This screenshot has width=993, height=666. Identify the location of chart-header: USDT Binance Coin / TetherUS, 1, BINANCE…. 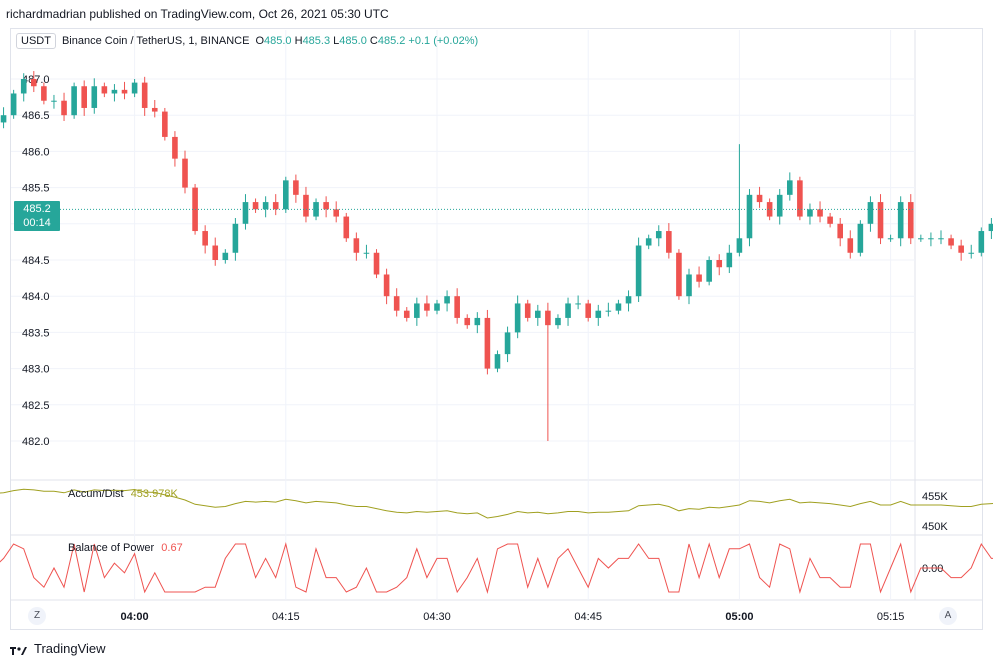
(247, 41).